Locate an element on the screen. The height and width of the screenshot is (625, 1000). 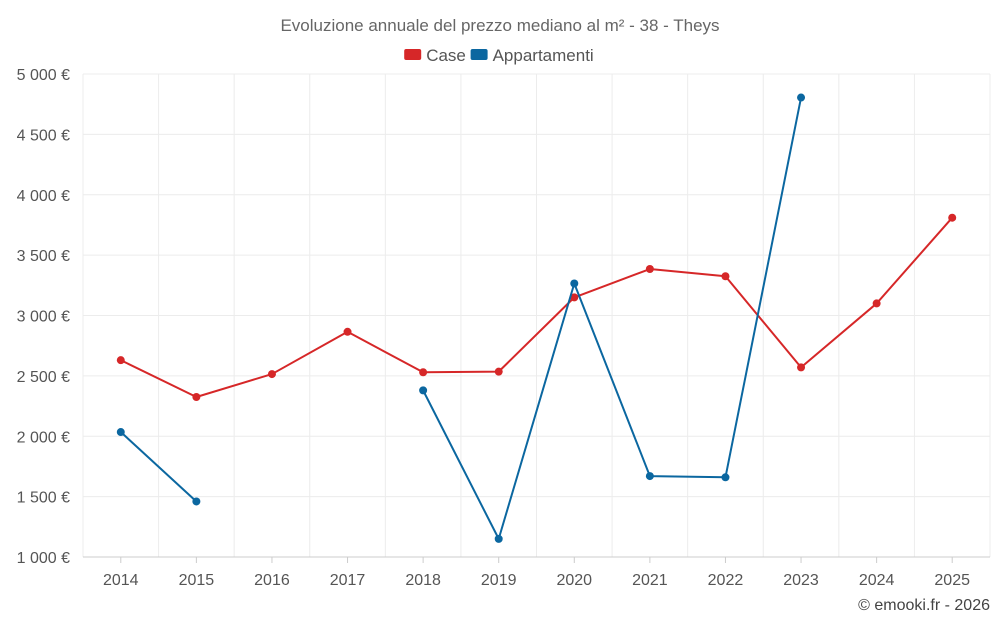
y-tick-label: 4 000 € is located at coordinates (43, 196).